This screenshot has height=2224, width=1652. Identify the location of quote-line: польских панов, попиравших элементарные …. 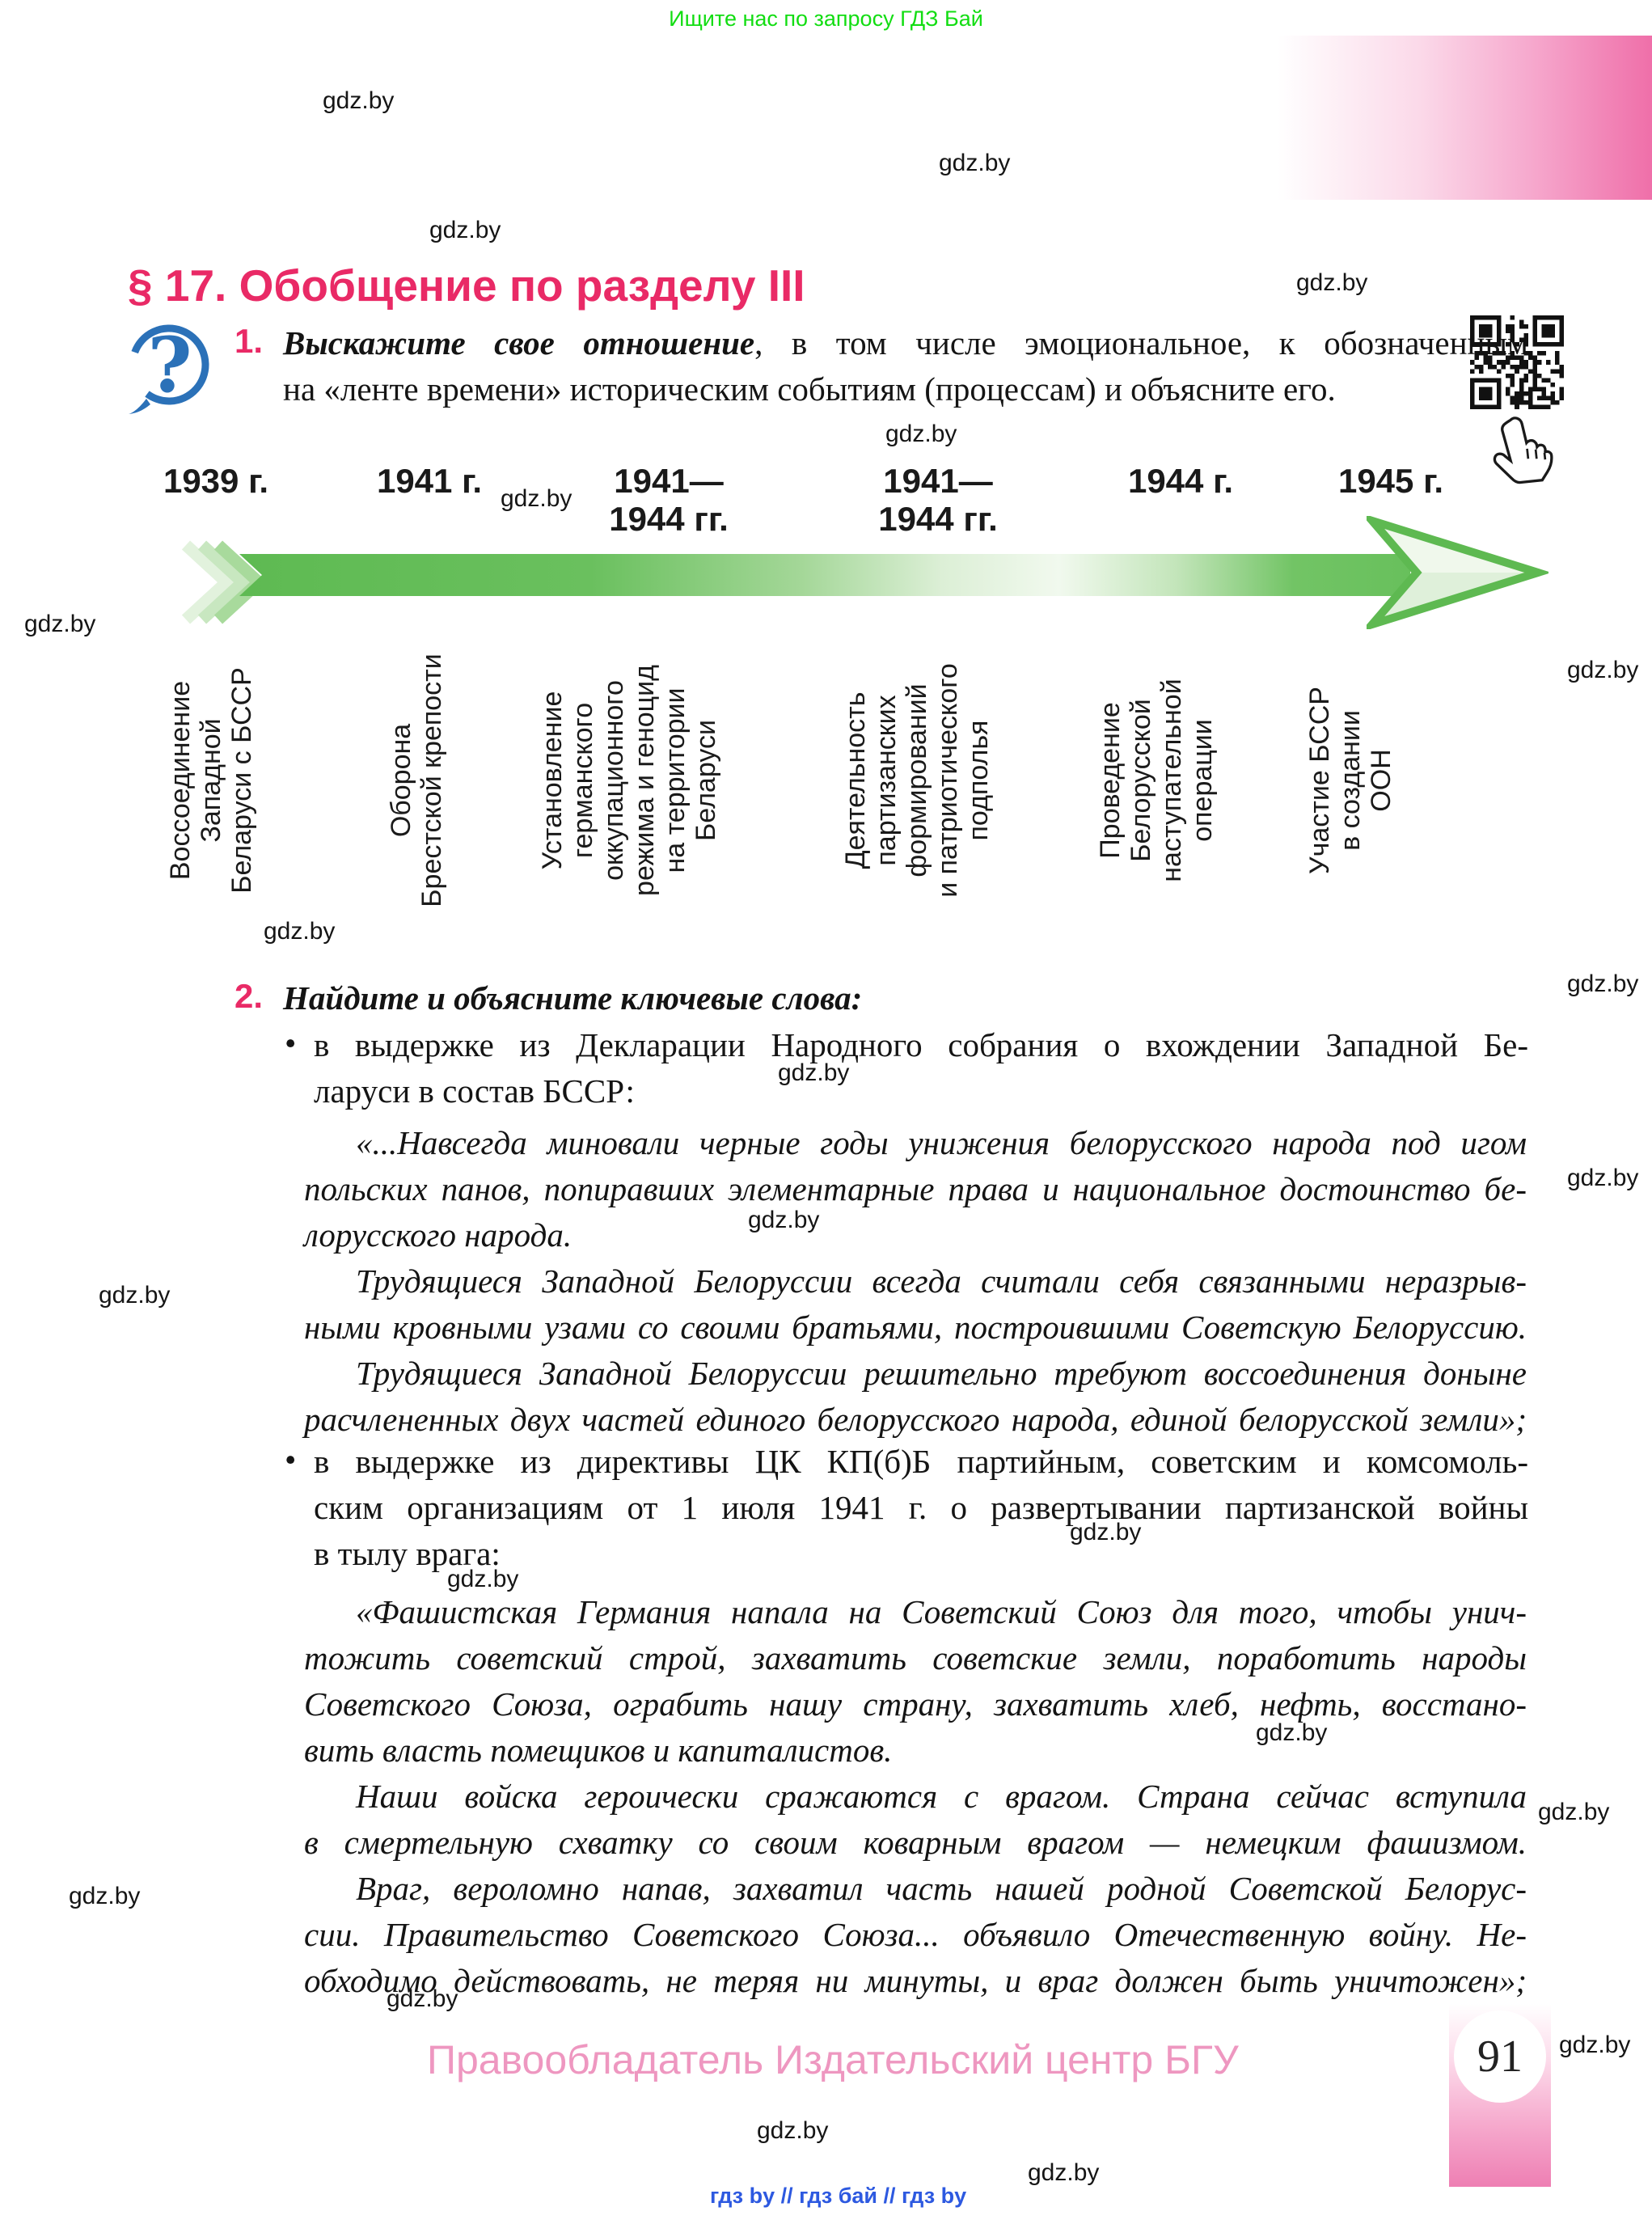
(915, 1188).